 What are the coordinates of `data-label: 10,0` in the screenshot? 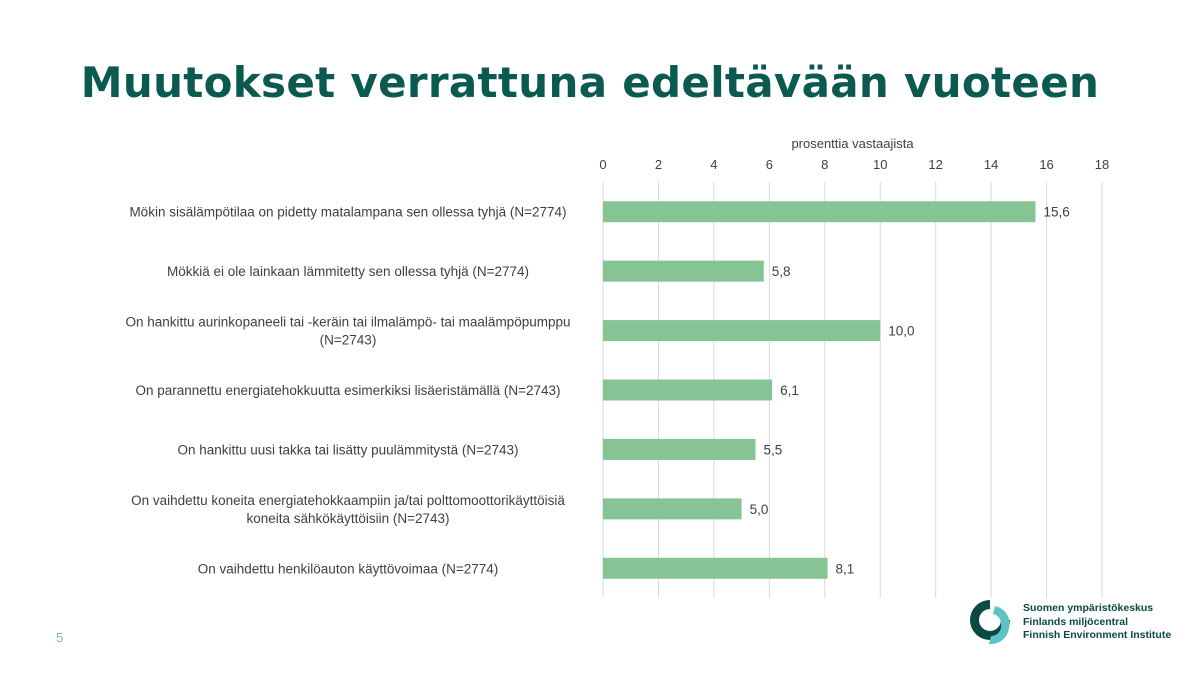 It's located at (901, 331).